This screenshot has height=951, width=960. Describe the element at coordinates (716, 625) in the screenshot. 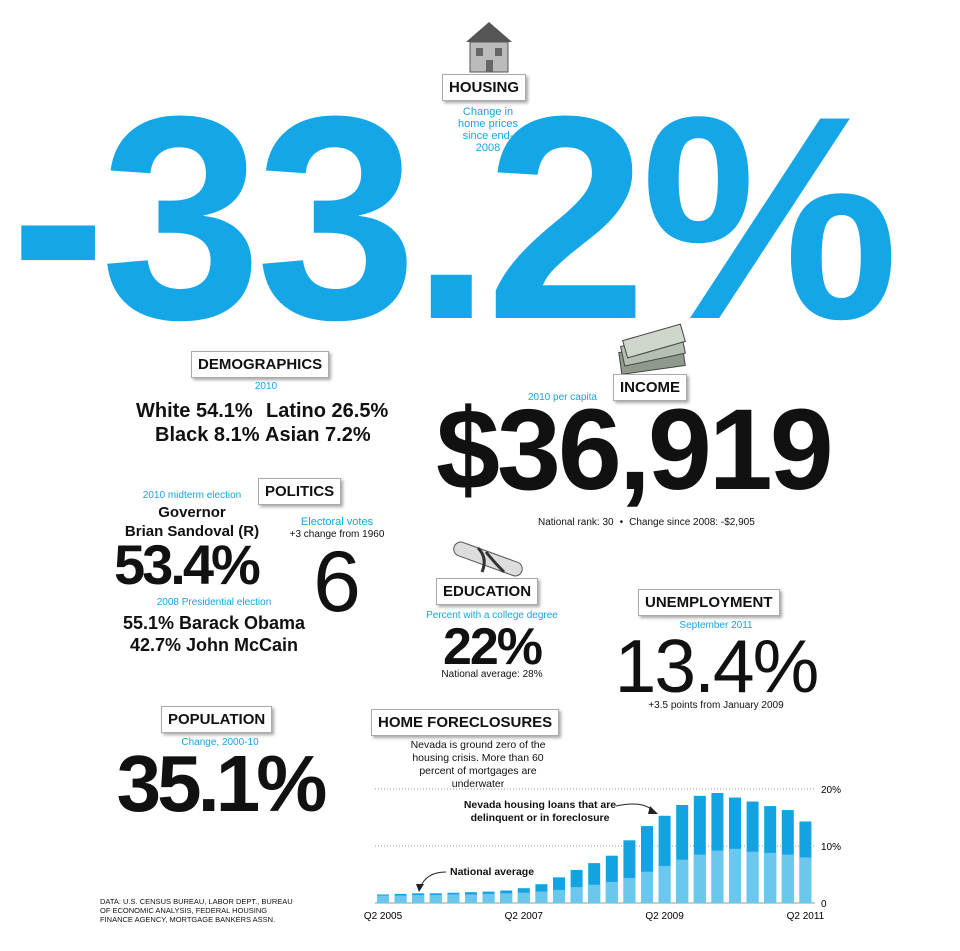

I see `unemployment-period: September 2011` at that location.